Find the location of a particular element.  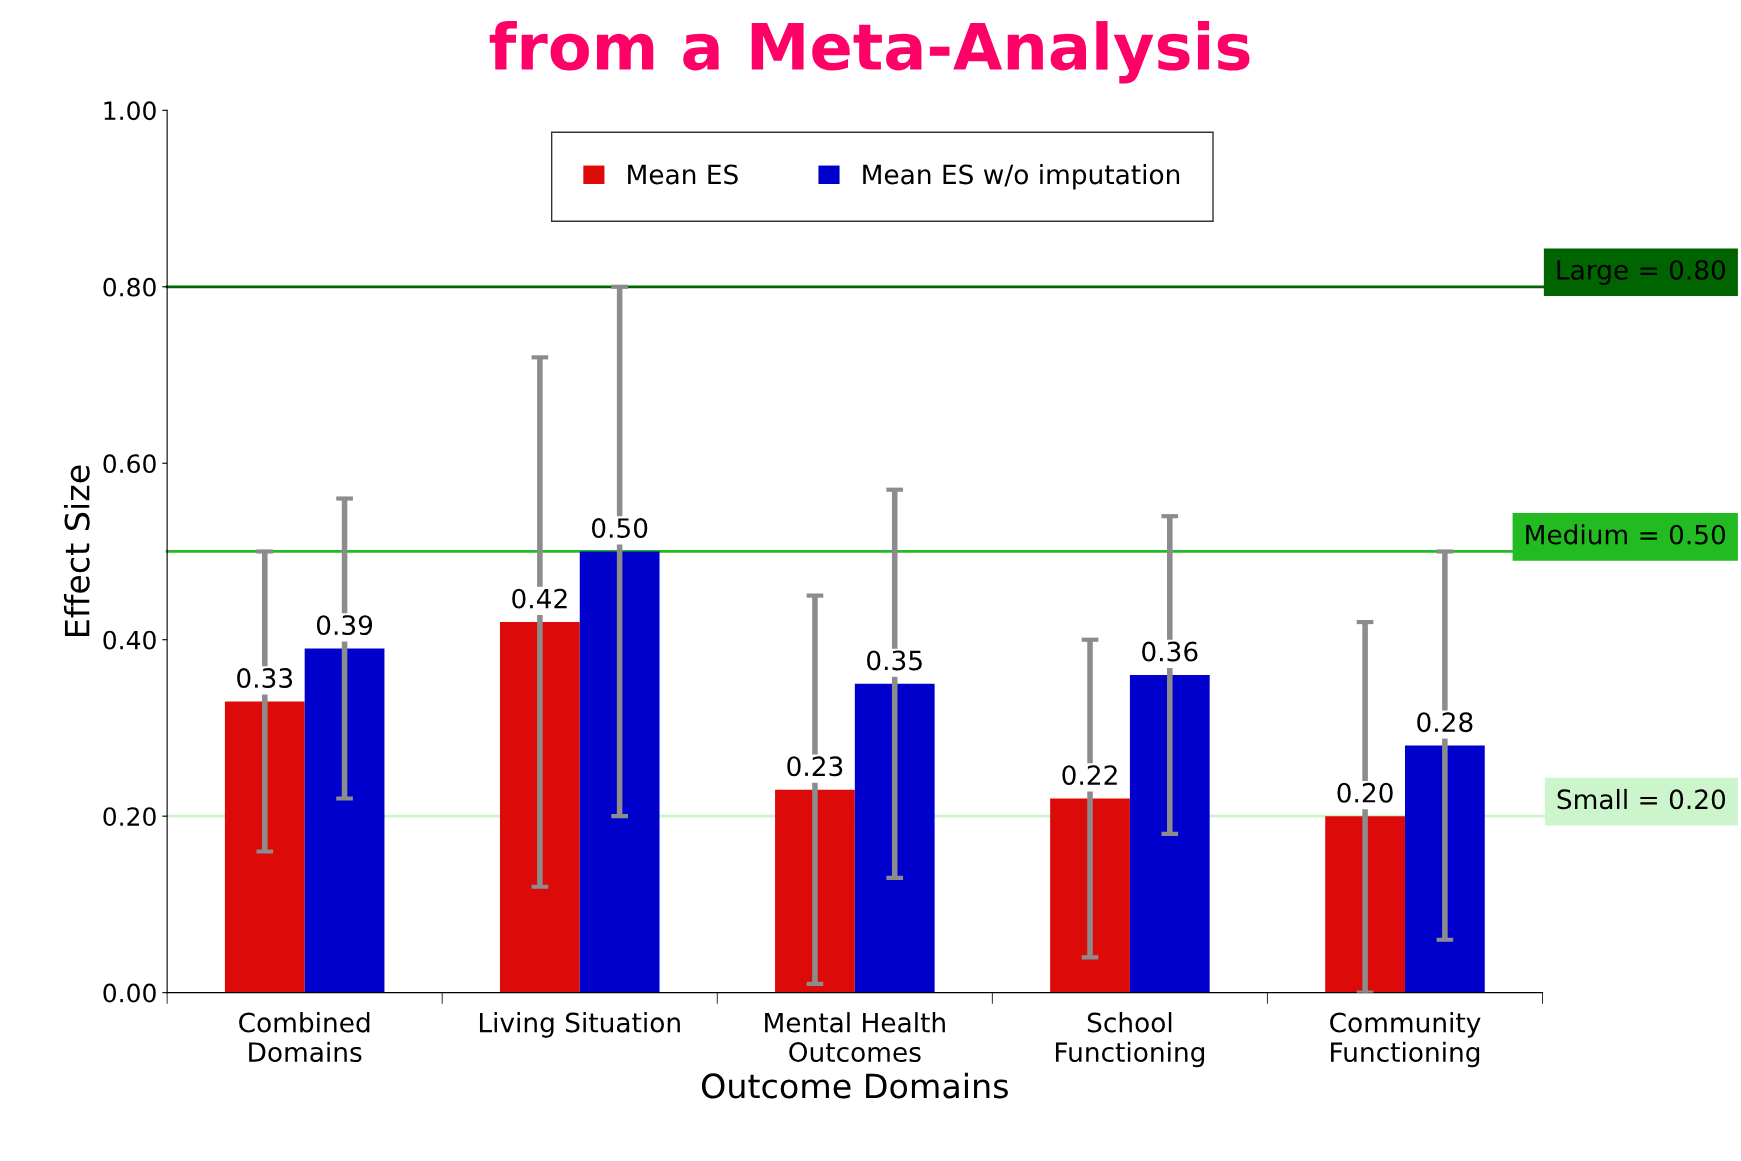

x-axis-title: Outcome Domains is located at coordinates (854, 1085).